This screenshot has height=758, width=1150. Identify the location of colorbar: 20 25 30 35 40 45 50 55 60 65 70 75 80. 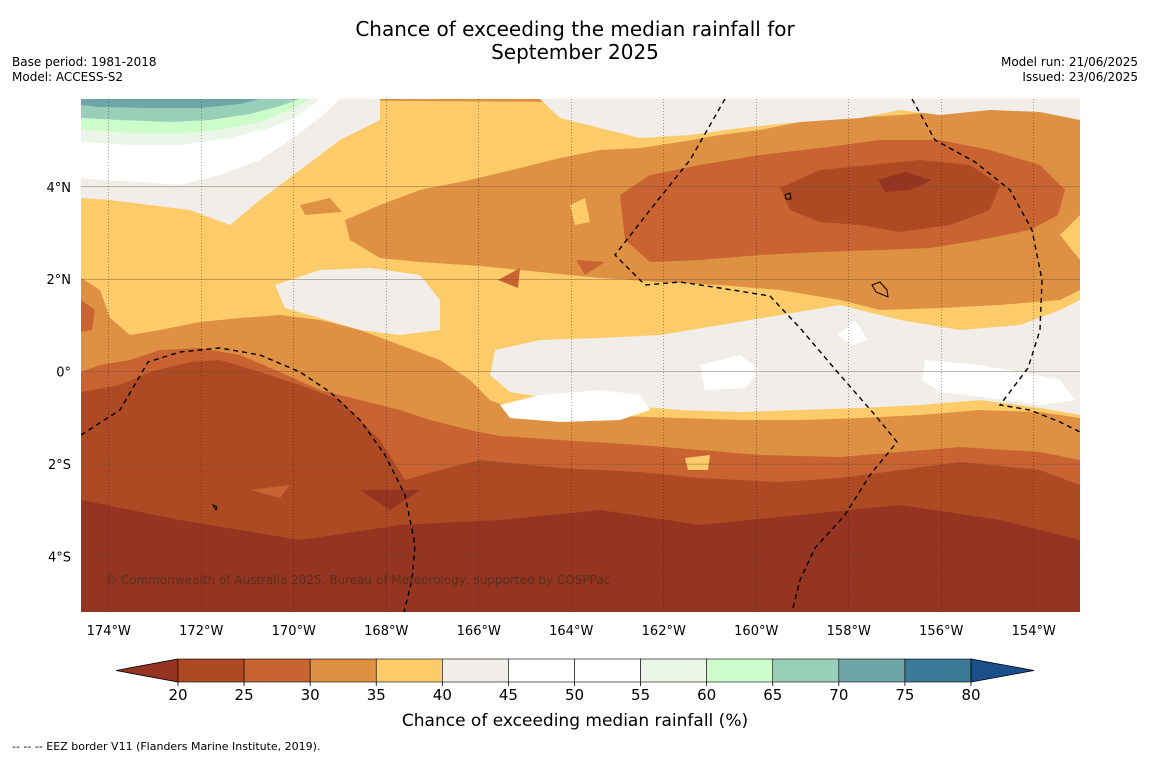
(575, 681).